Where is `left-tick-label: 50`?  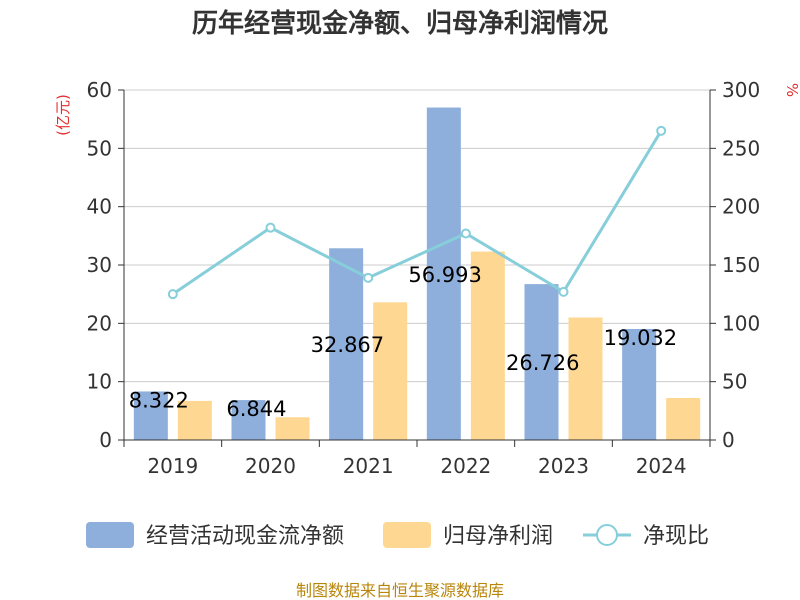
left-tick-label: 50 is located at coordinates (99, 148).